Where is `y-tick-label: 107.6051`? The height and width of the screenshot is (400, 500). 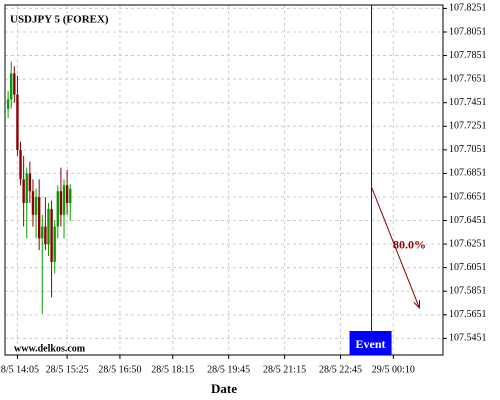 y-tick-label: 107.6051 is located at coordinates (468, 267).